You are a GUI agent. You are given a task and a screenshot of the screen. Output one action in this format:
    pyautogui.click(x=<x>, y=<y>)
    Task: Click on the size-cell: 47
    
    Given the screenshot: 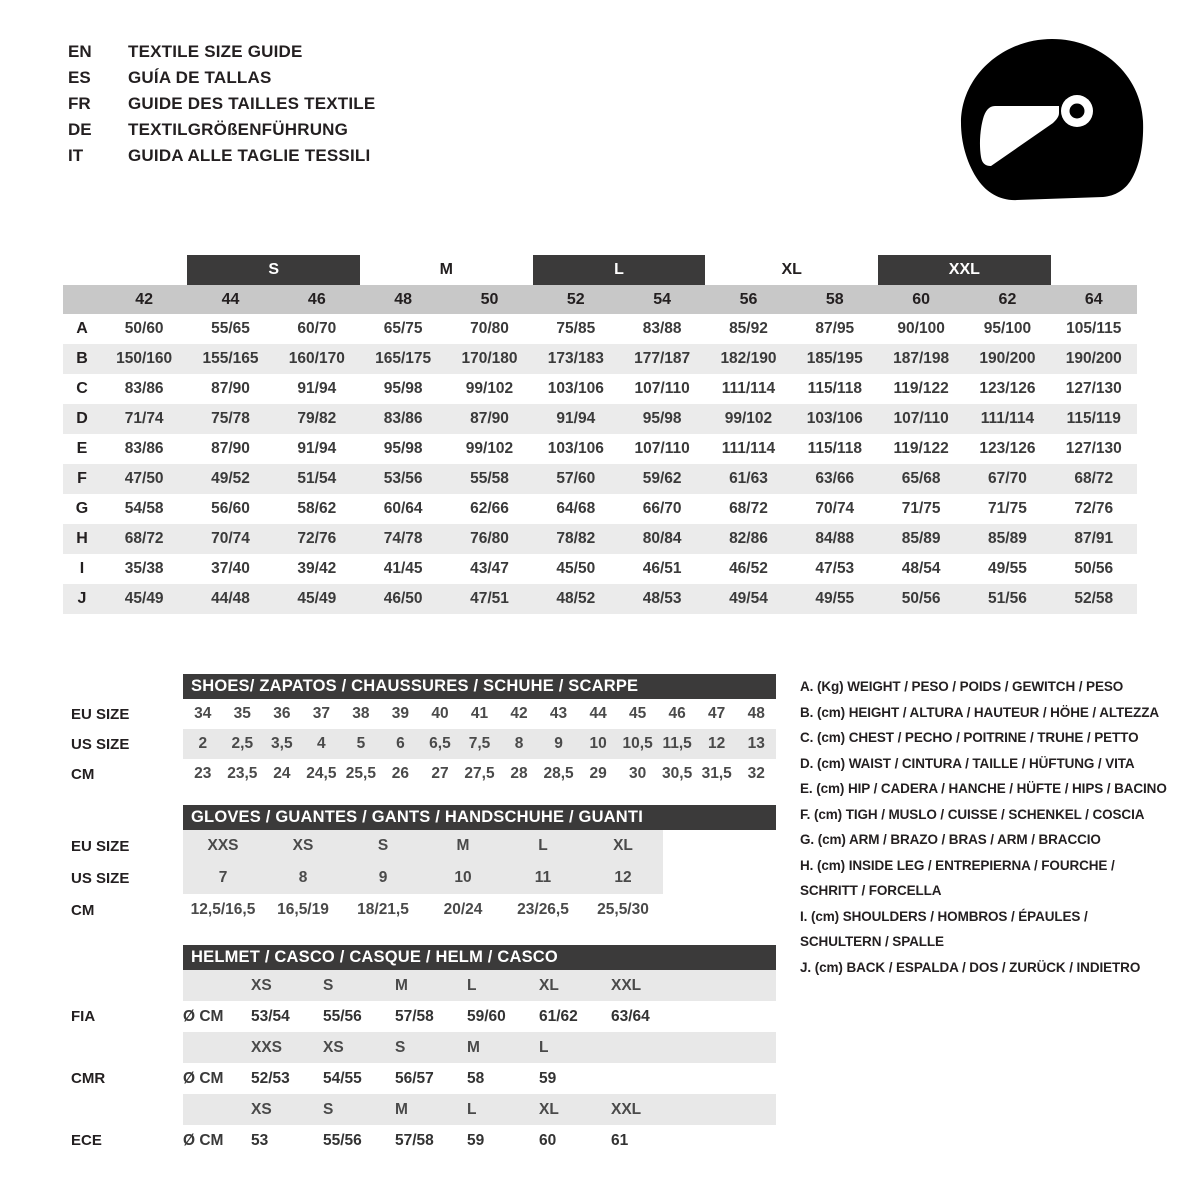 What is the action you would take?
    pyautogui.click(x=717, y=713)
    